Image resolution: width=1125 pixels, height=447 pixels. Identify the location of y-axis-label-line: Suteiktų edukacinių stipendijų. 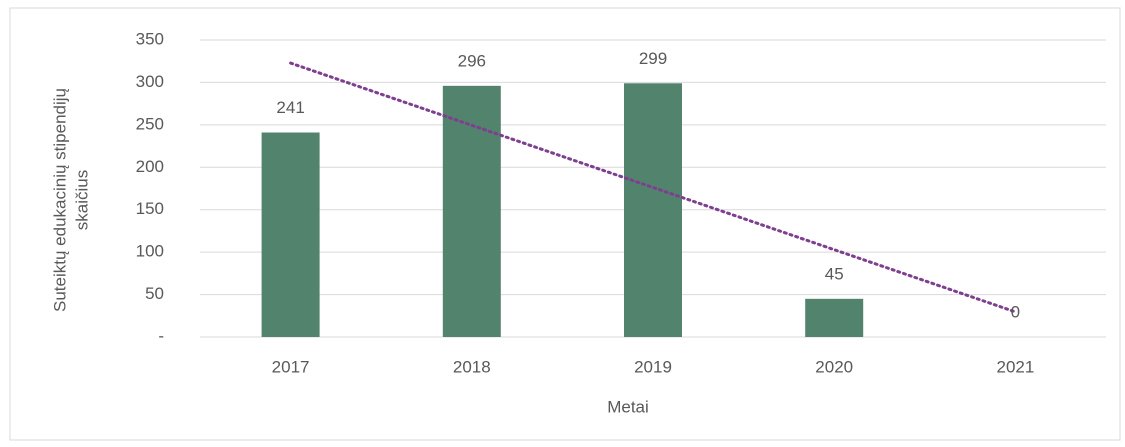
(59, 200).